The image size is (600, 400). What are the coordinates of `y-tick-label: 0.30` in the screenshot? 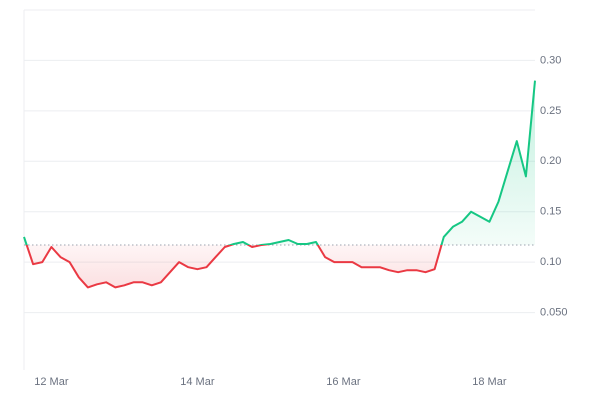 It's located at (550, 60).